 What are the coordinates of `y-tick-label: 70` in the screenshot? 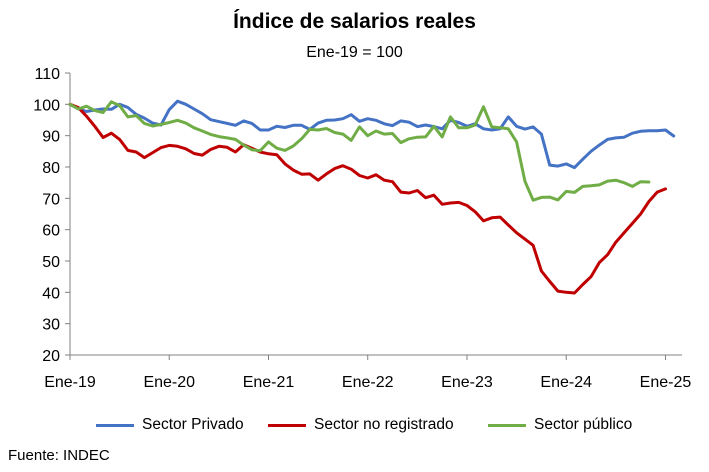 It's located at (51, 199).